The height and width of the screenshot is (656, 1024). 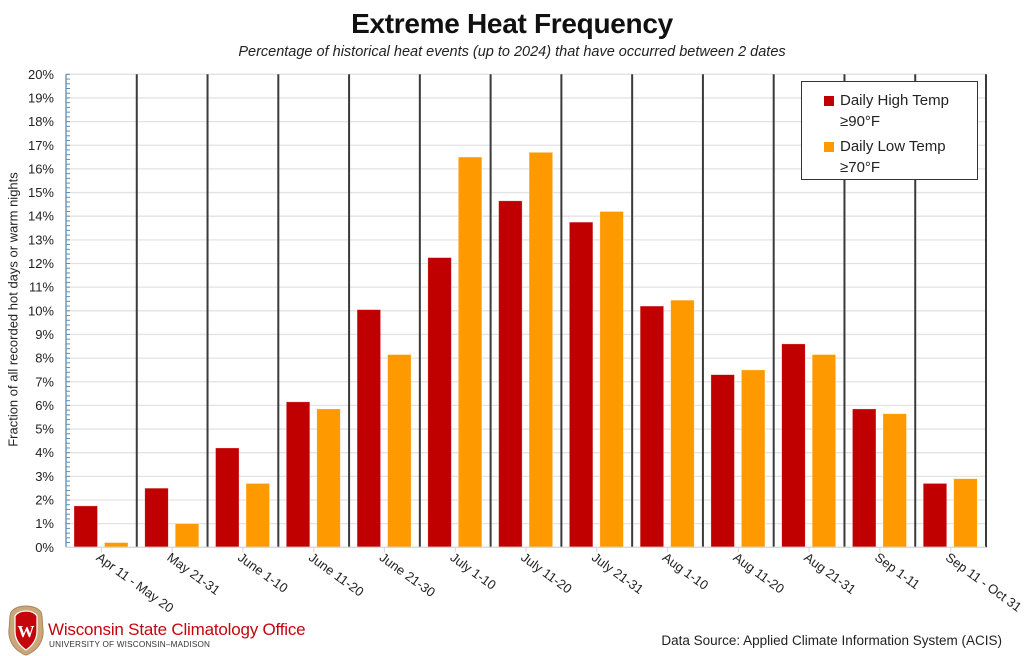 What do you see at coordinates (897, 571) in the screenshot?
I see `x-tick-label: Sep 1-11` at bounding box center [897, 571].